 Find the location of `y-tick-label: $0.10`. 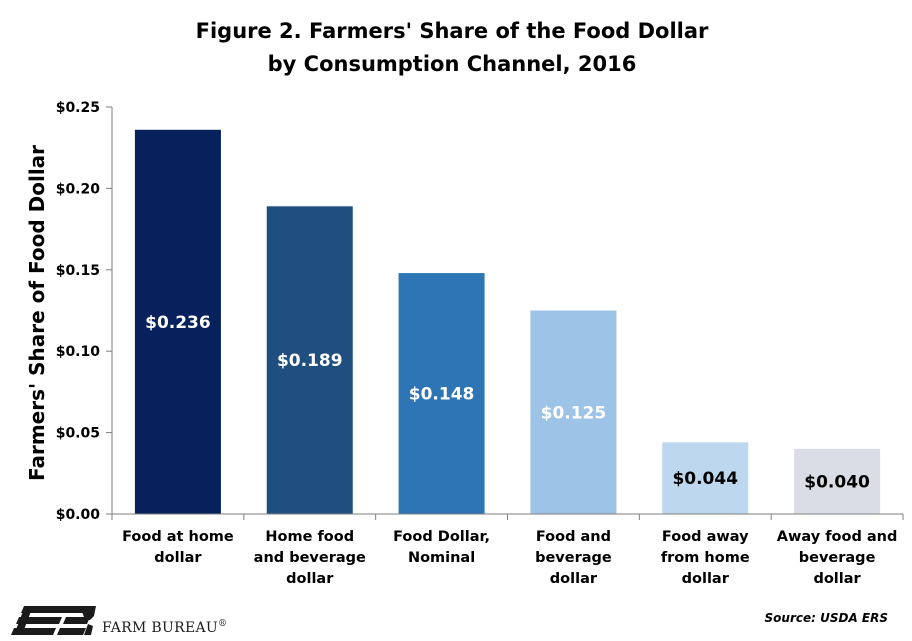

y-tick-label: $0.10 is located at coordinates (78, 352).